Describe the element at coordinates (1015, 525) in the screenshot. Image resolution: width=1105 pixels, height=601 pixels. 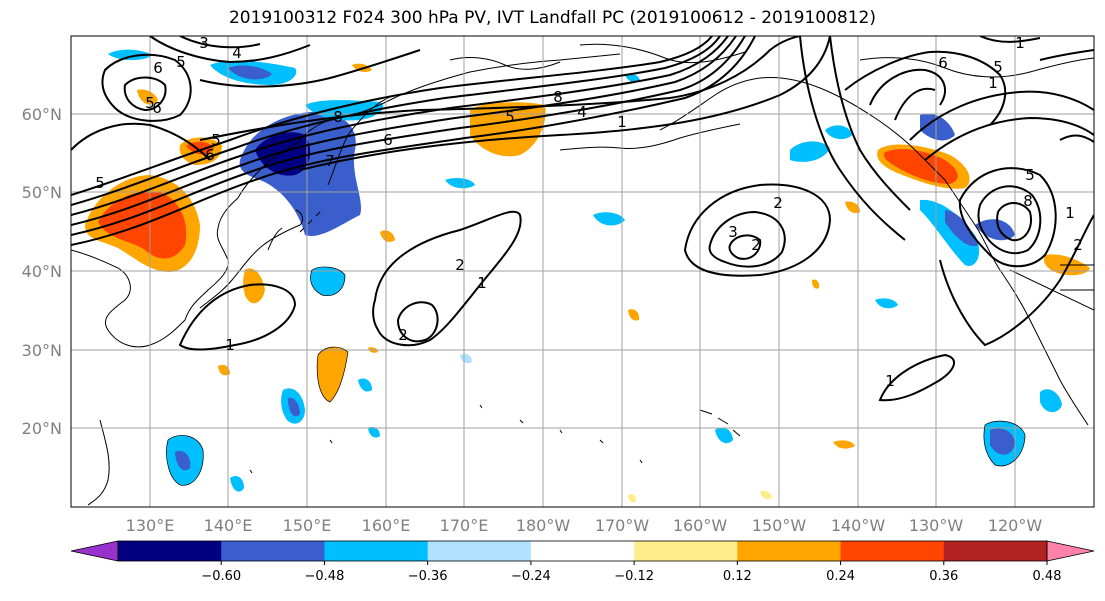
I see `lon-tick-label: 120°W` at that location.